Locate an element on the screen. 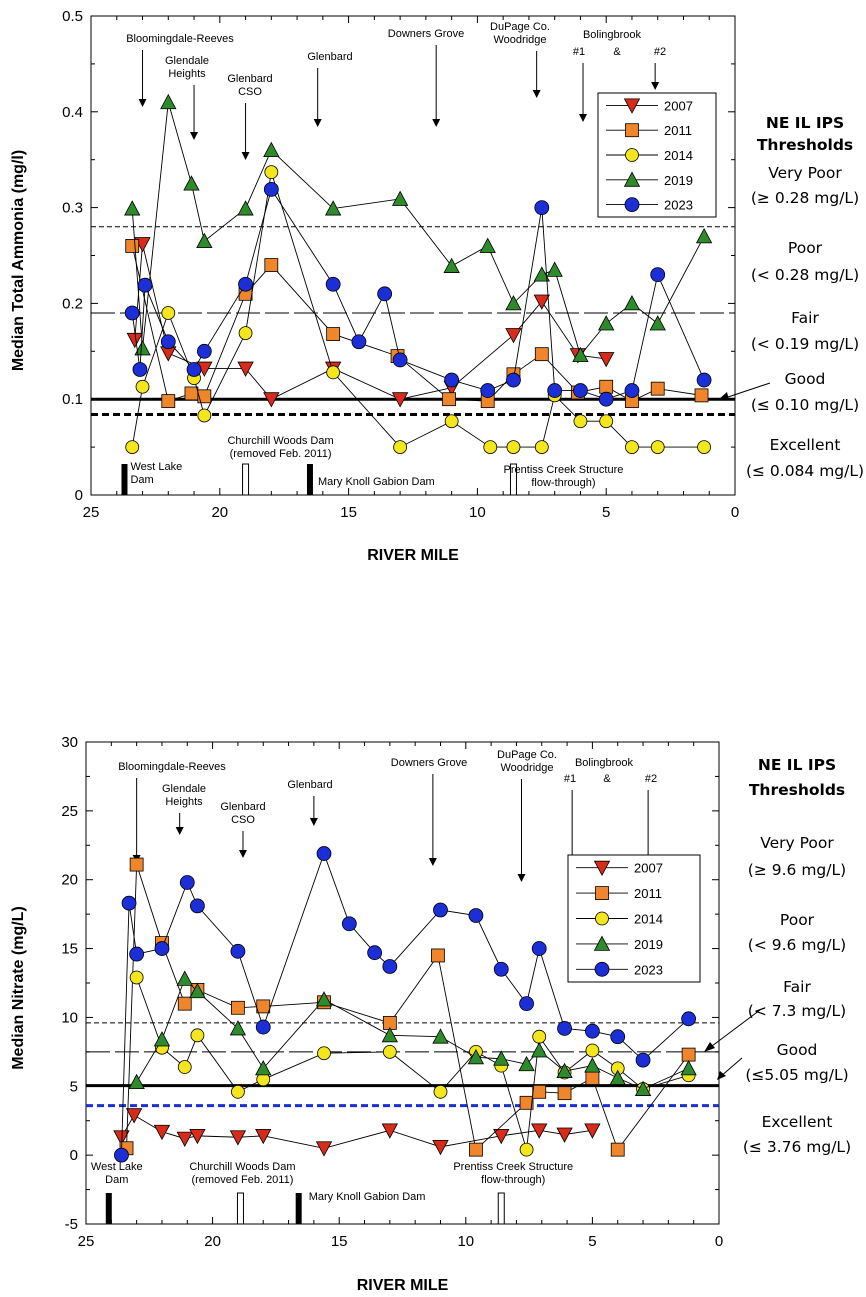 This screenshot has width=866, height=1297. dam-marker-open is located at coordinates (240, 1208).